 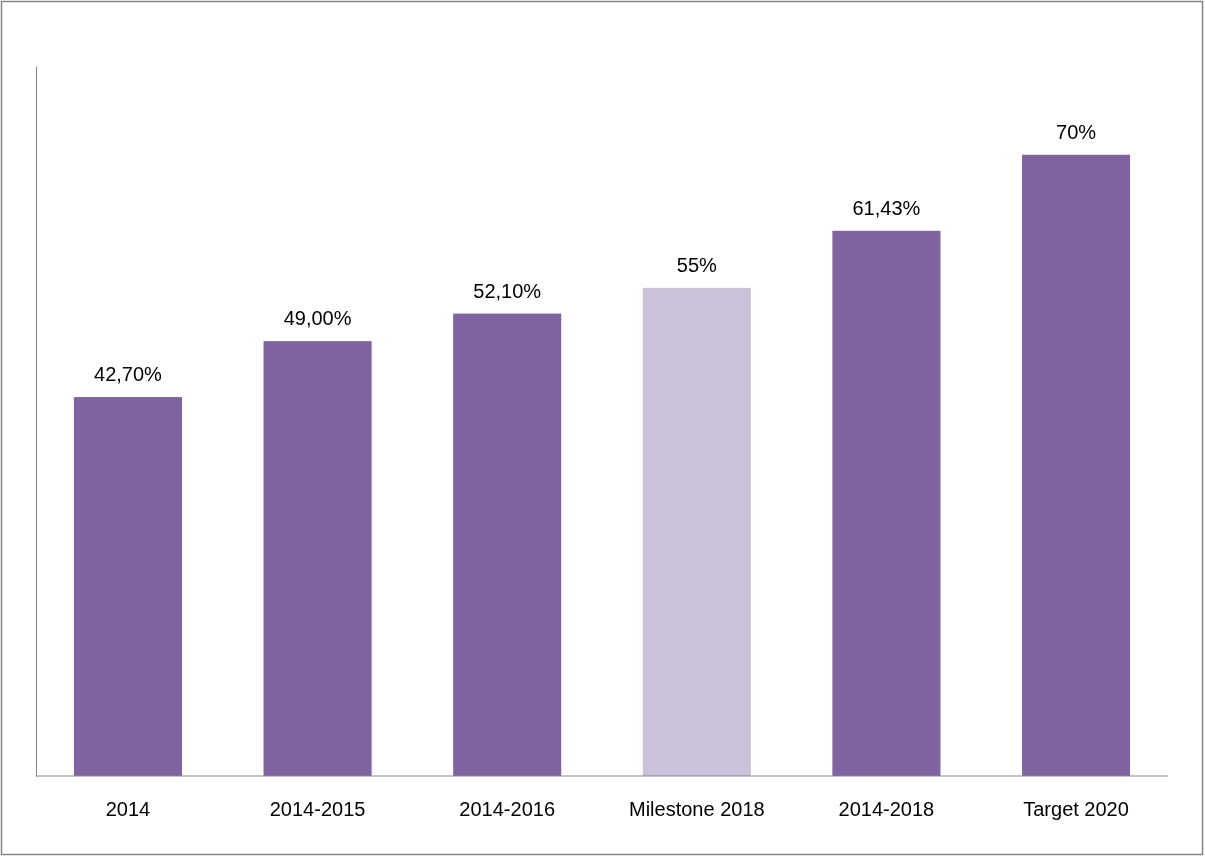 I want to click on x-tick-label: Target 2020, so click(x=1076, y=809).